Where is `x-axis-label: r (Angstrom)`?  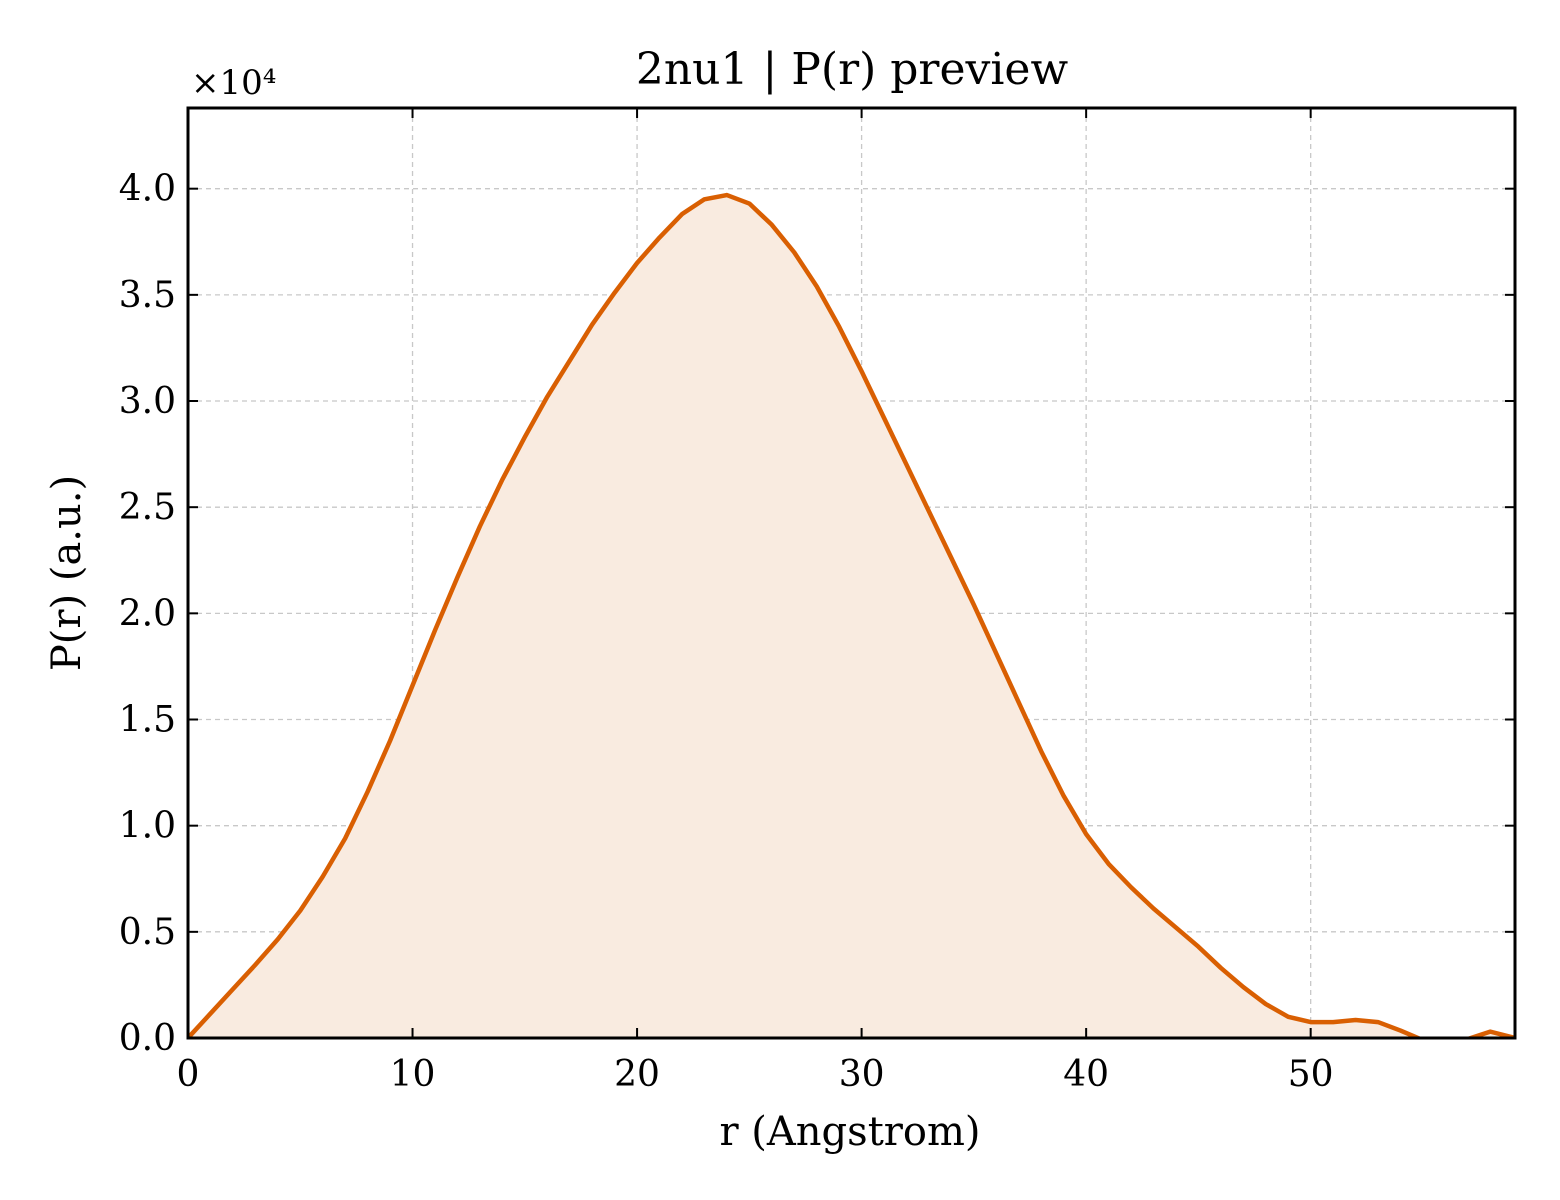 x-axis-label: r (Angstrom) is located at coordinates (849, 1132).